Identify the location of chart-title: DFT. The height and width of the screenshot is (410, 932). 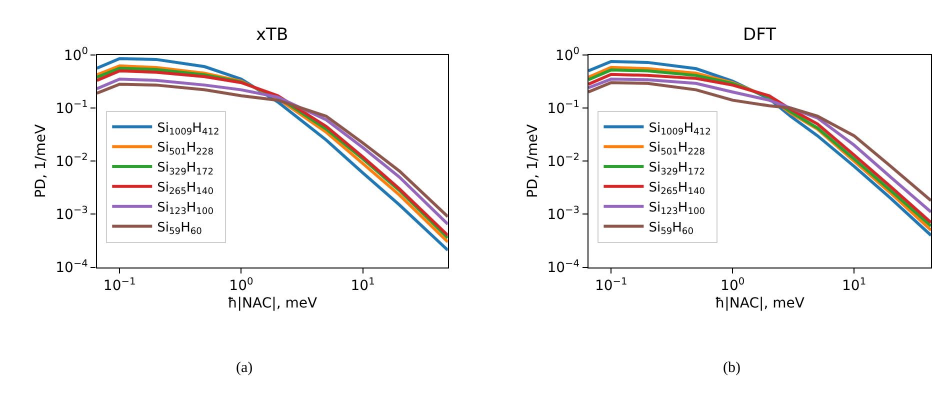
(760, 35).